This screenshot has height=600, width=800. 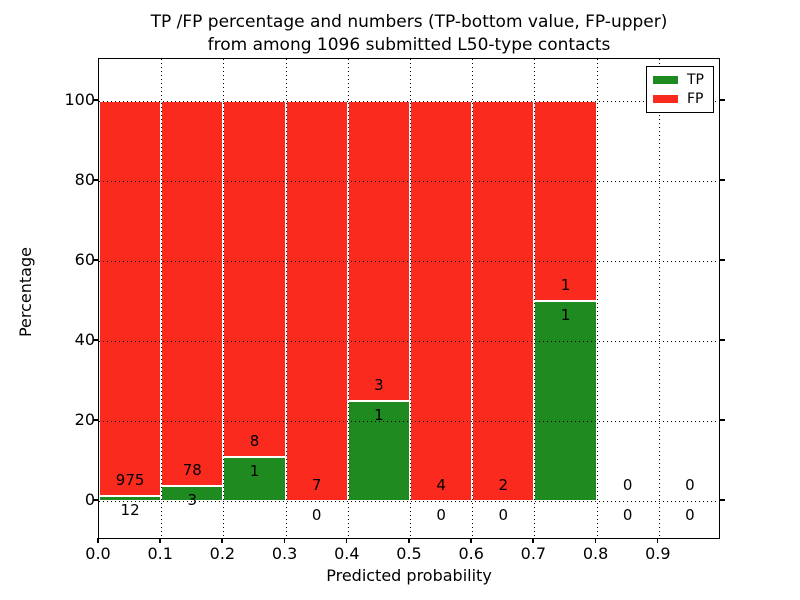 I want to click on x-tick-label: 0.4, so click(x=347, y=553).